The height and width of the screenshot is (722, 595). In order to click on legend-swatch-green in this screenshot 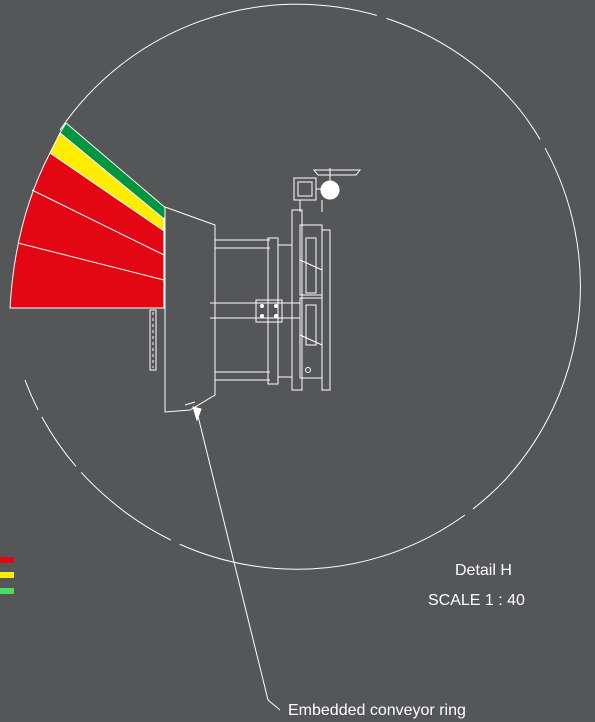, I will do `click(7, 591)`.